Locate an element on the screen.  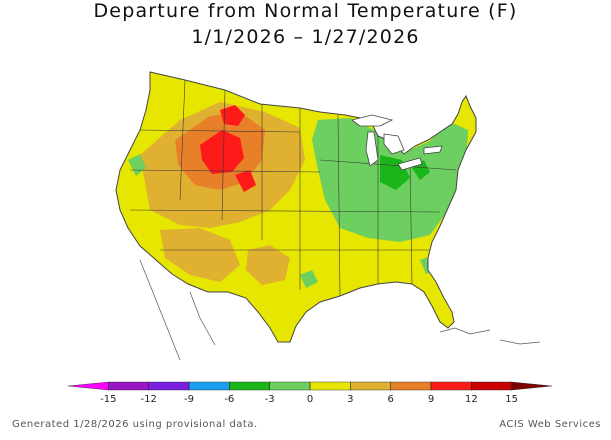
legend-tick-label: -6 is located at coordinates (229, 399).